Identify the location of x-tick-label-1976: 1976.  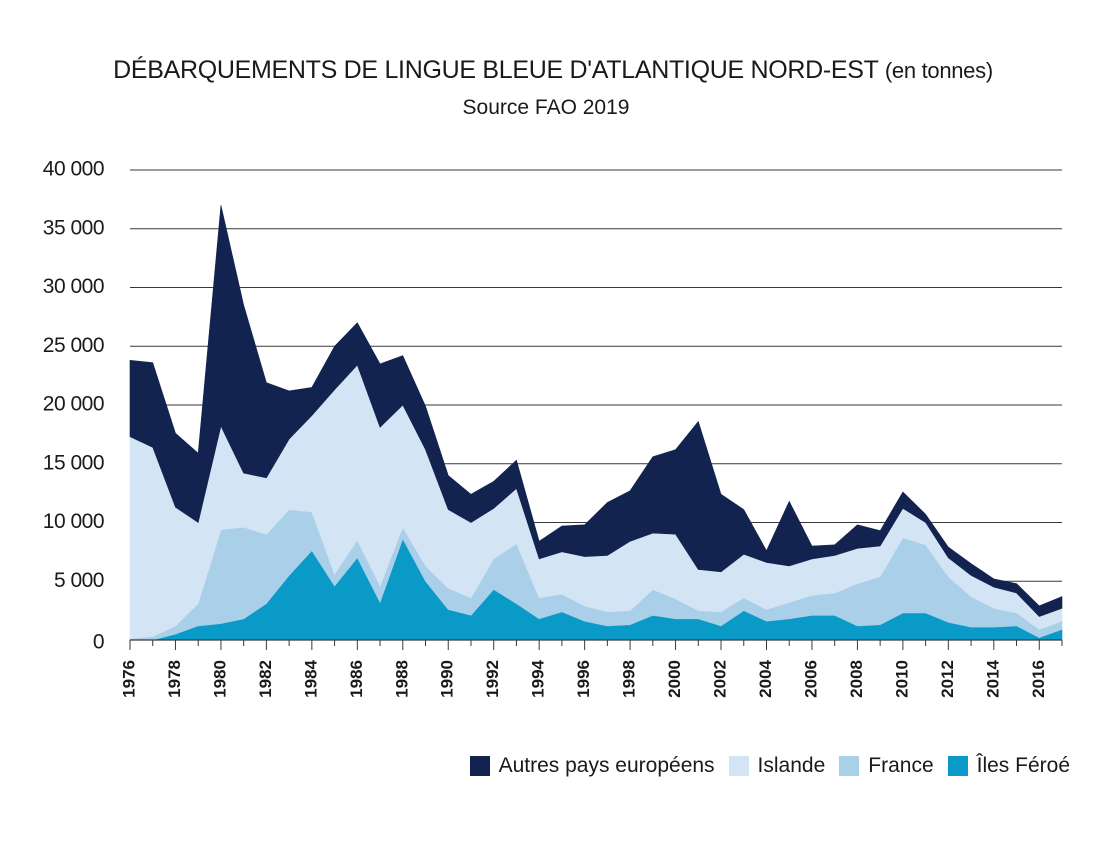
(128, 679).